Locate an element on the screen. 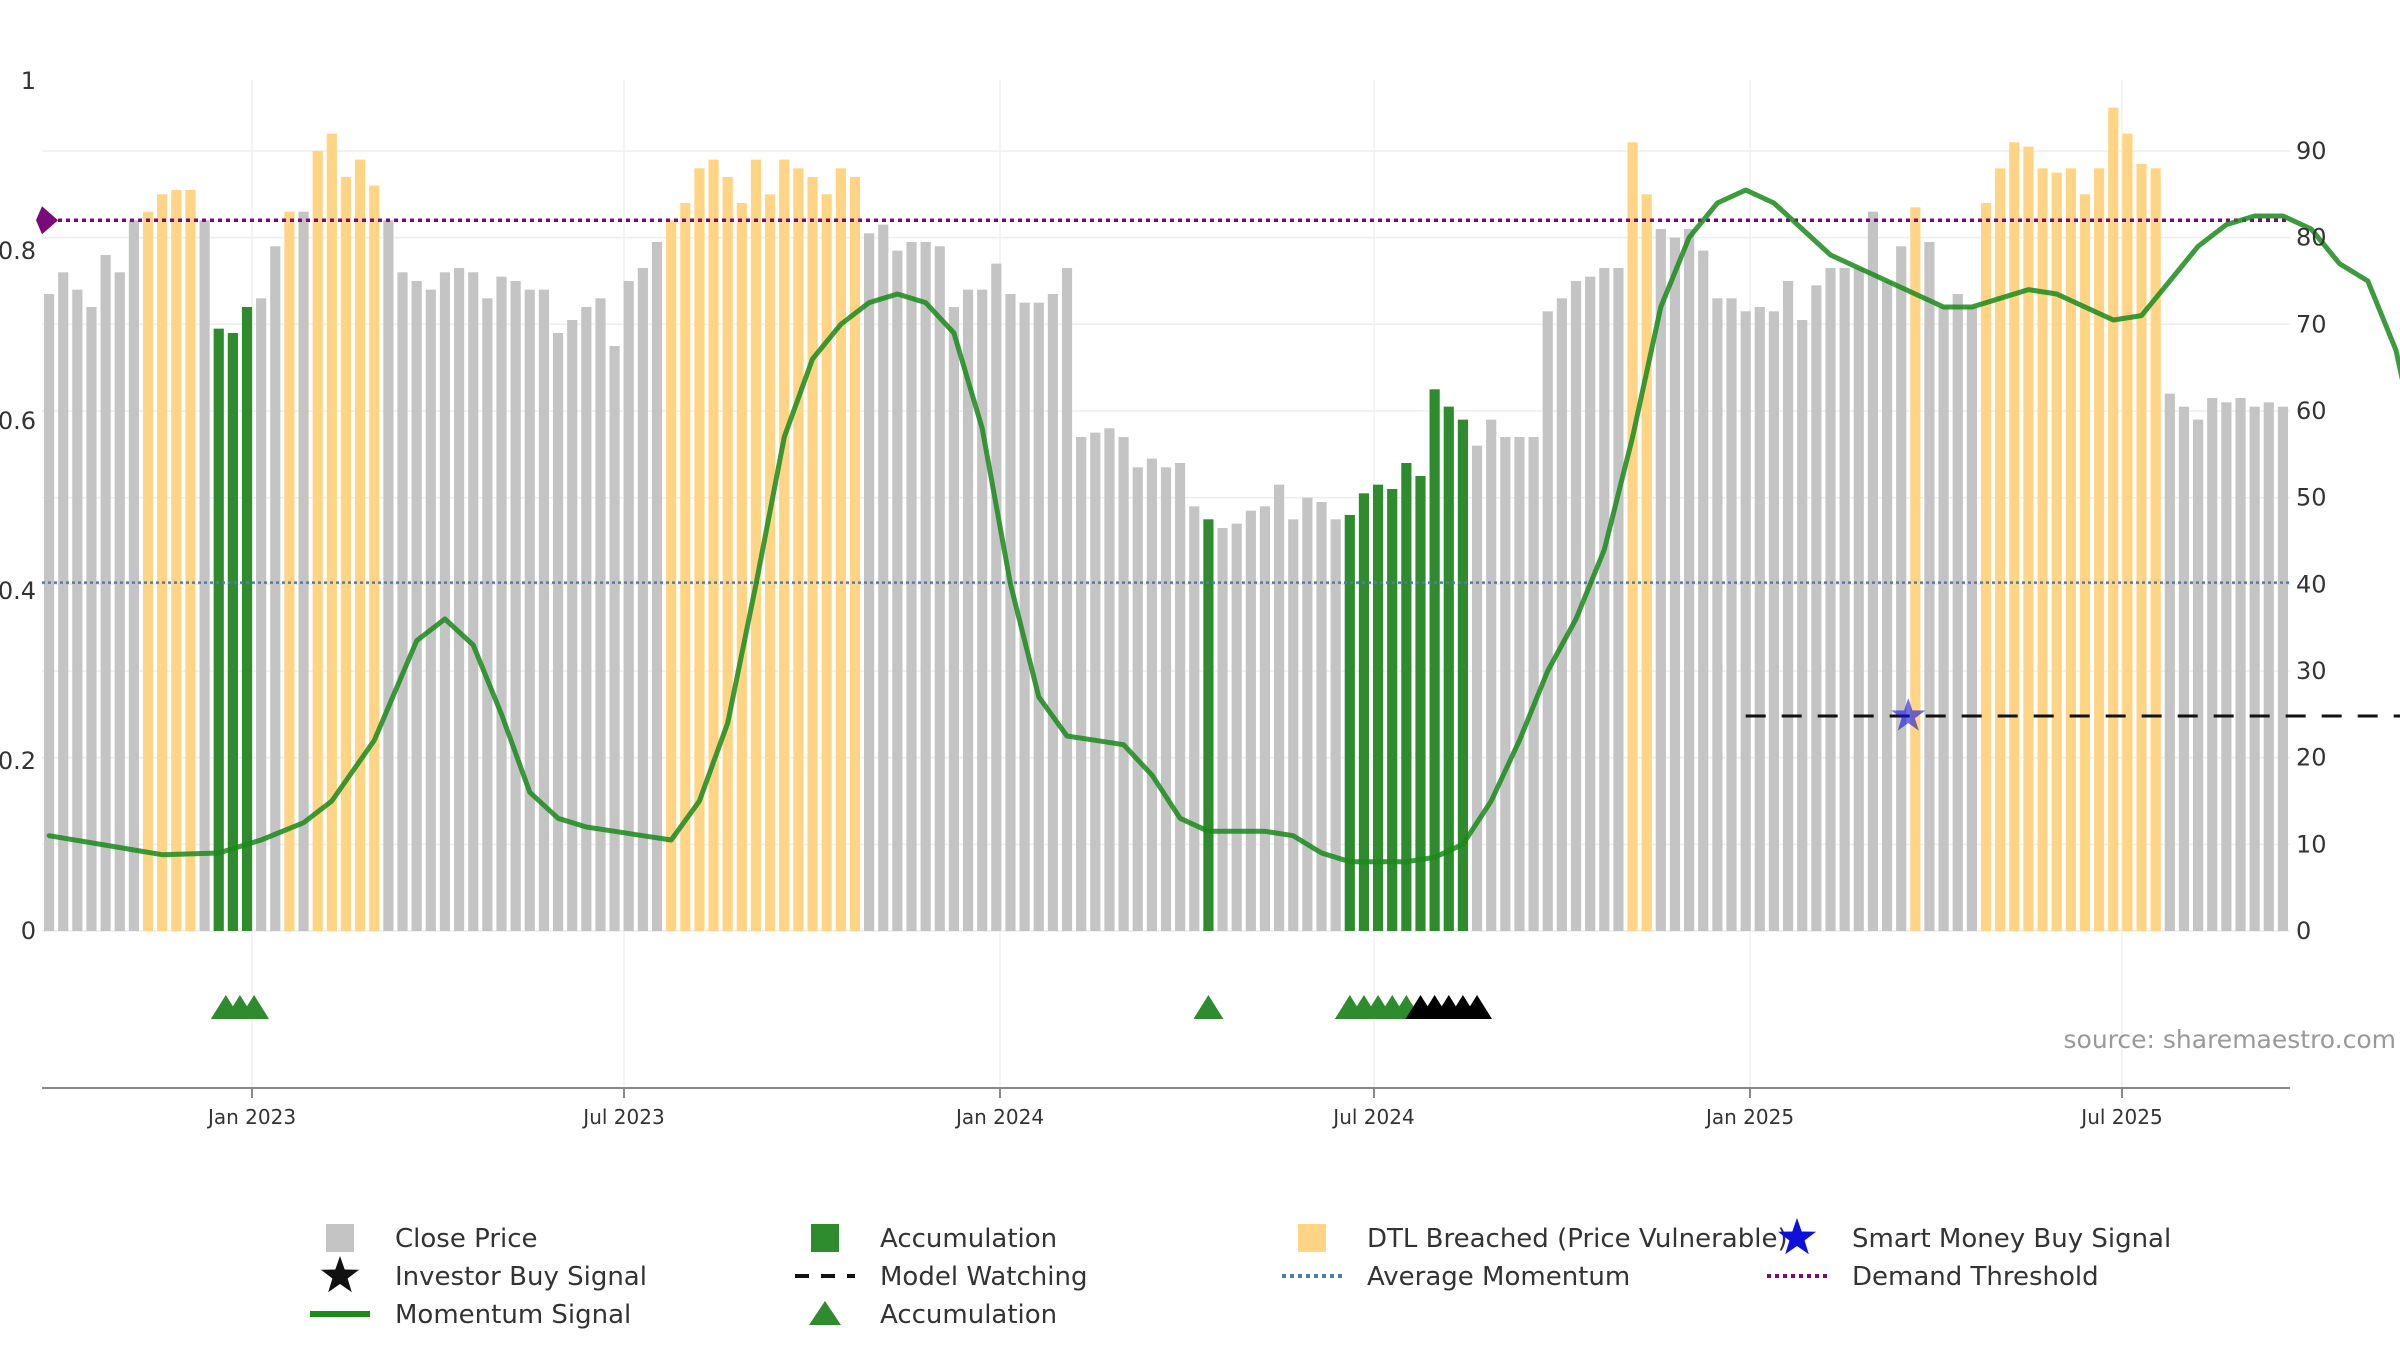  left-axis-tick: 0 is located at coordinates (28, 931).